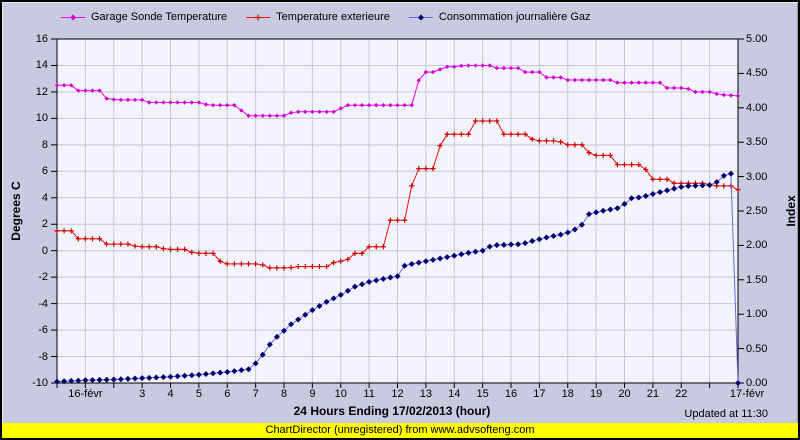  I want to click on x-tick-label: 9, so click(312, 394).